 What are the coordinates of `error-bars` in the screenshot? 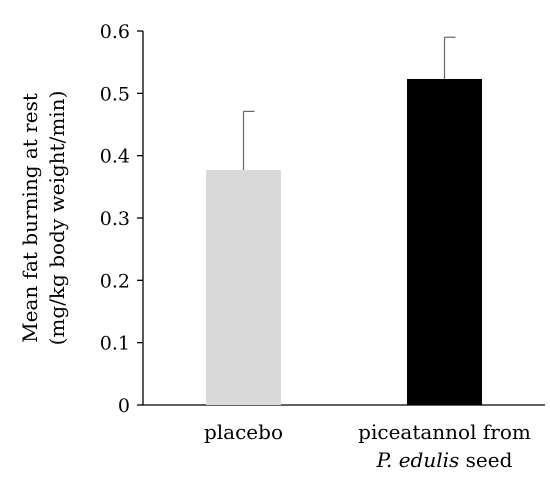 It's located at (349, 103).